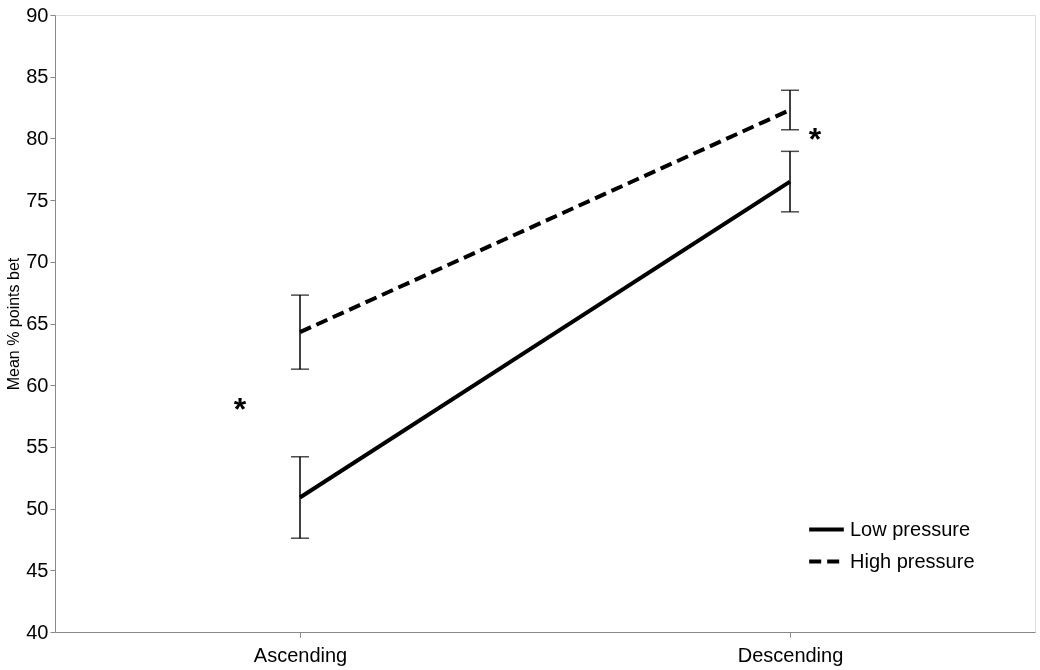  What do you see at coordinates (37, 323) in the screenshot?
I see `y-tick-label: 65` at bounding box center [37, 323].